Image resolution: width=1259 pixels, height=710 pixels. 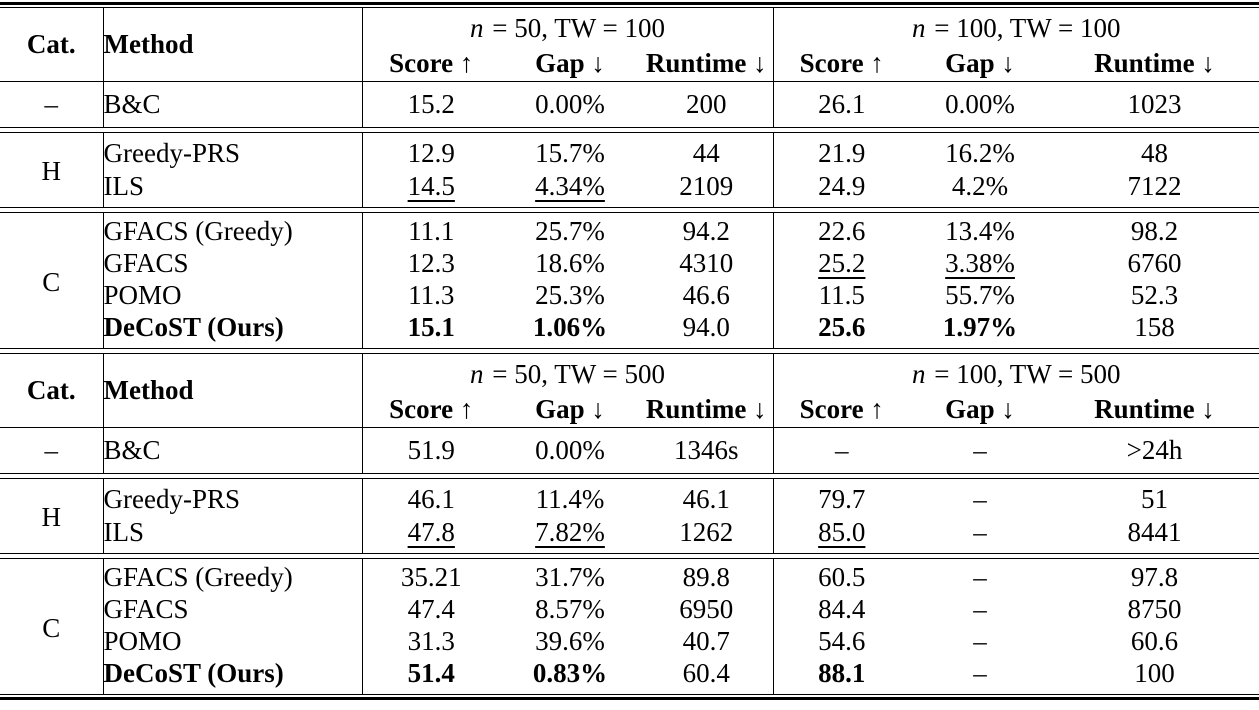 I want to click on runtime-cell: 94.0, so click(x=706, y=327).